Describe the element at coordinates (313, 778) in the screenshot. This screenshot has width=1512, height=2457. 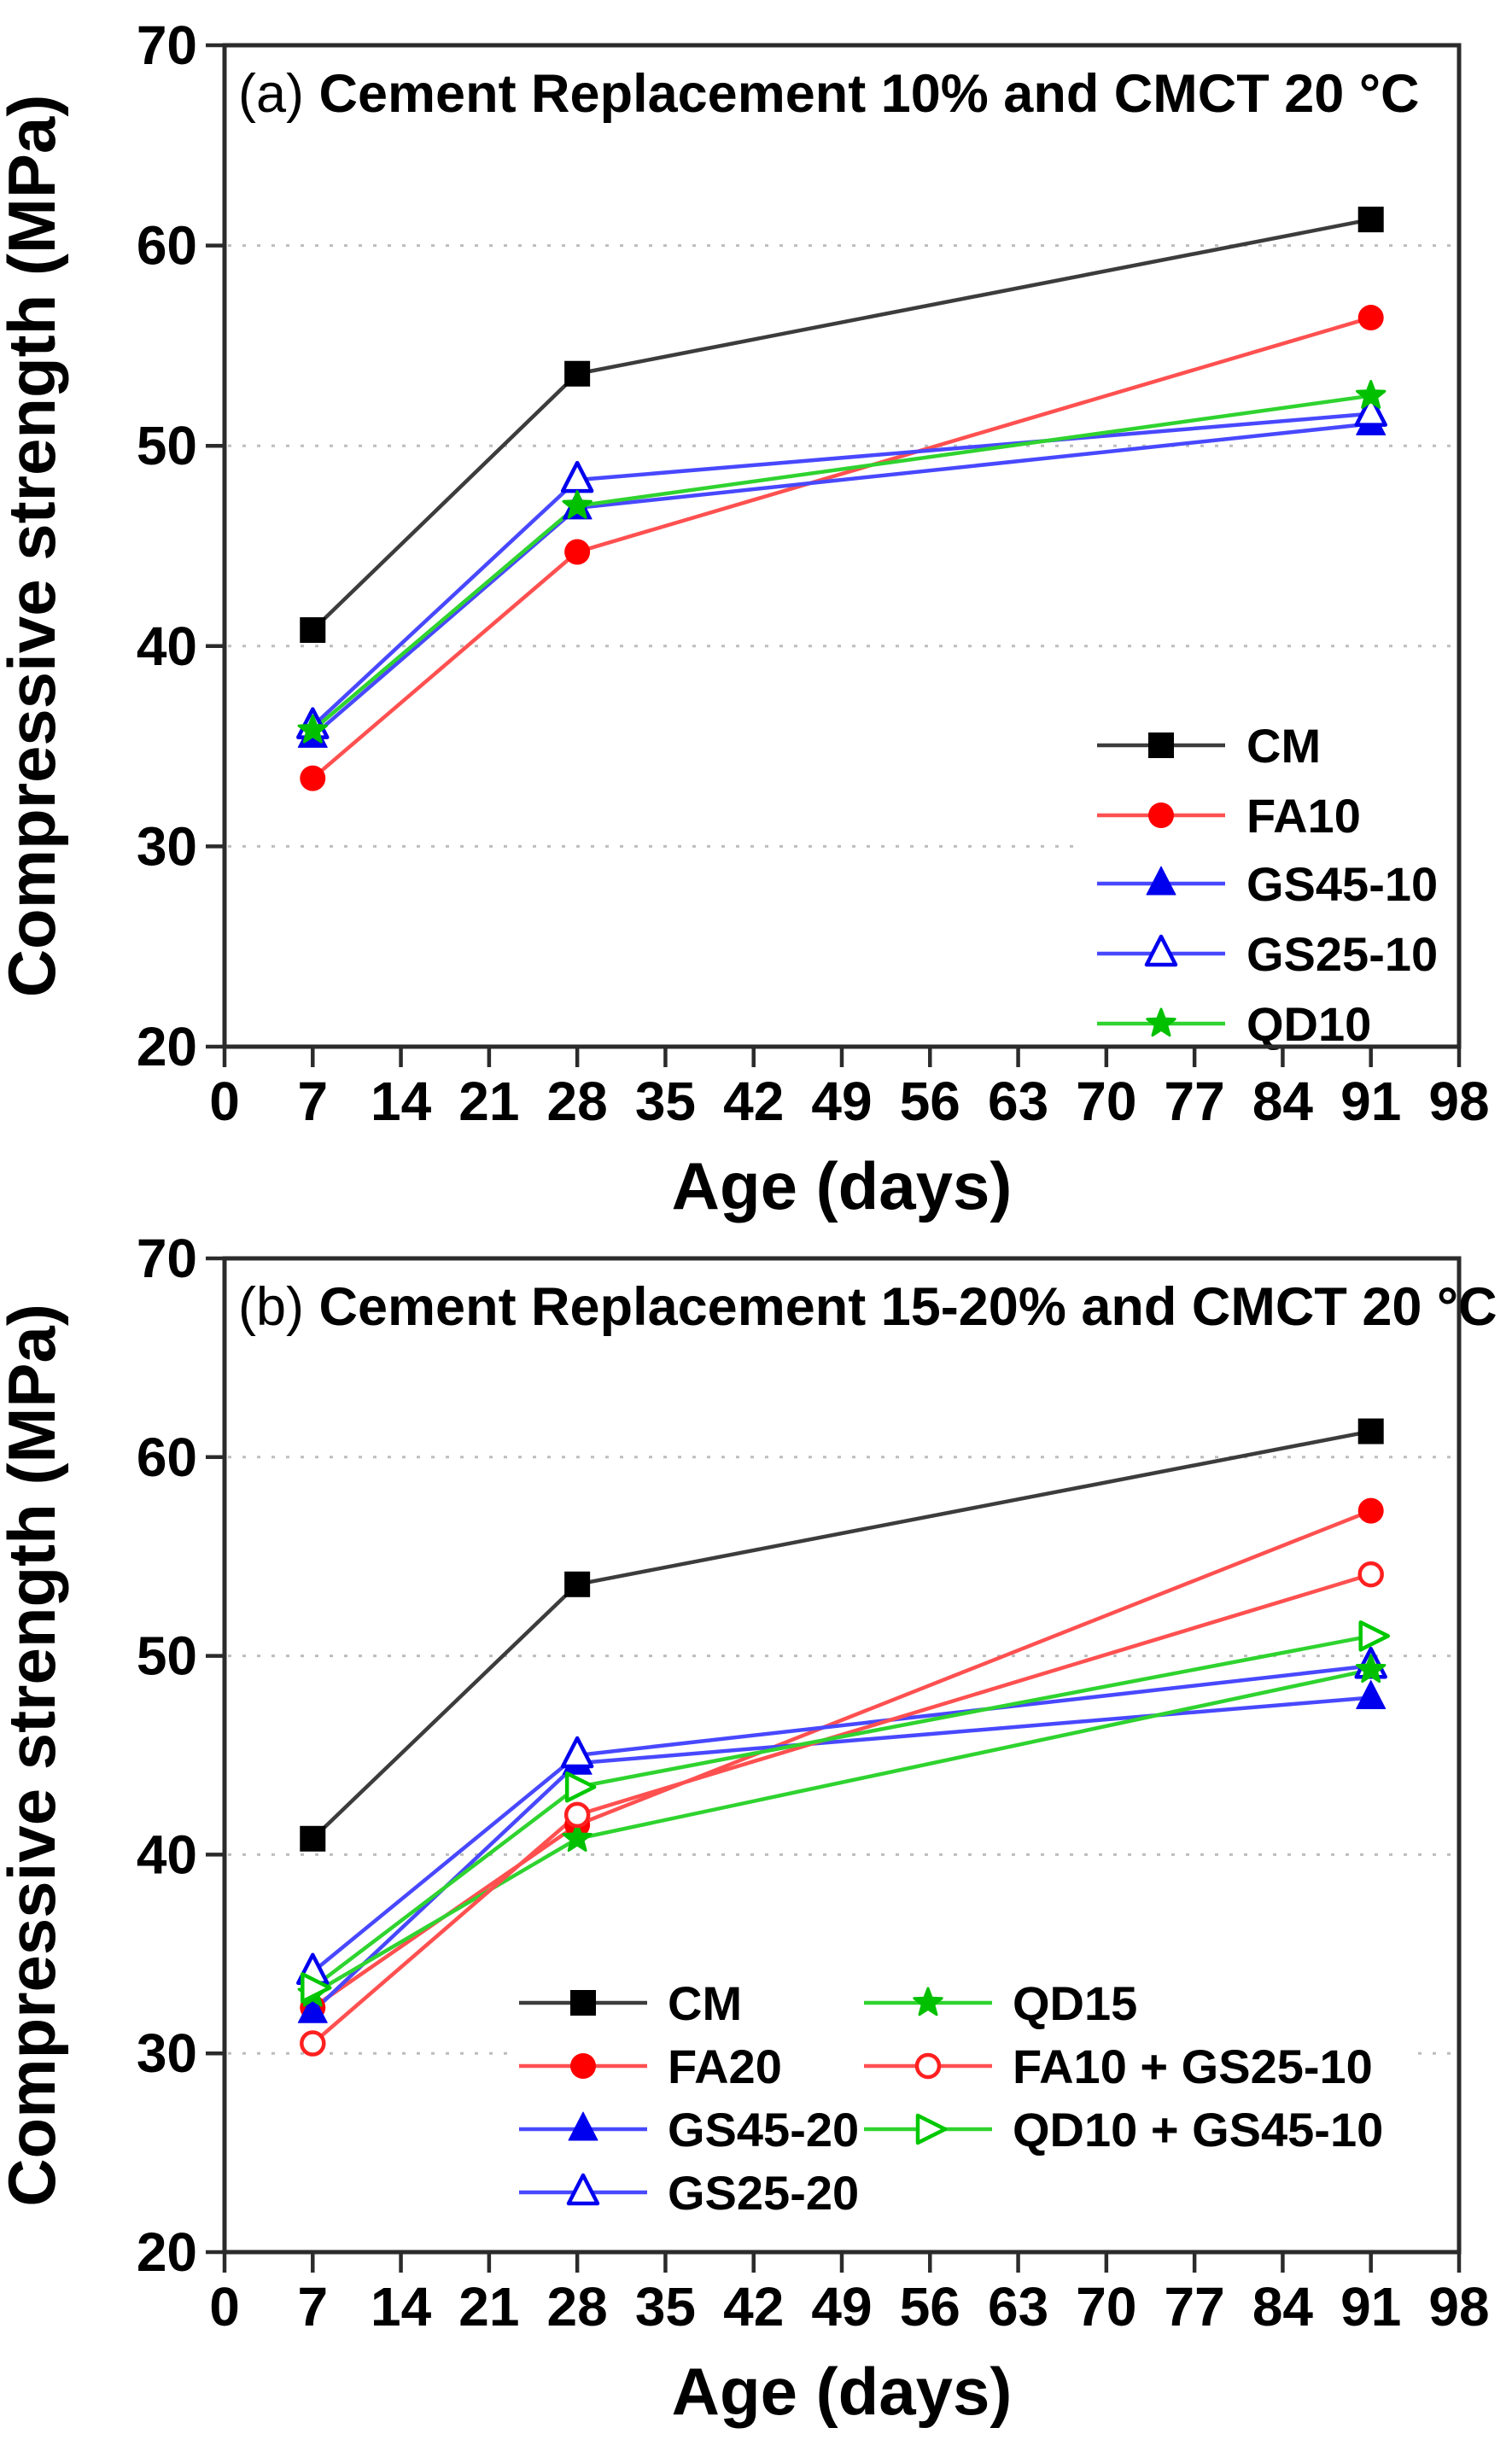
I see `marker-fa10-7d` at that location.